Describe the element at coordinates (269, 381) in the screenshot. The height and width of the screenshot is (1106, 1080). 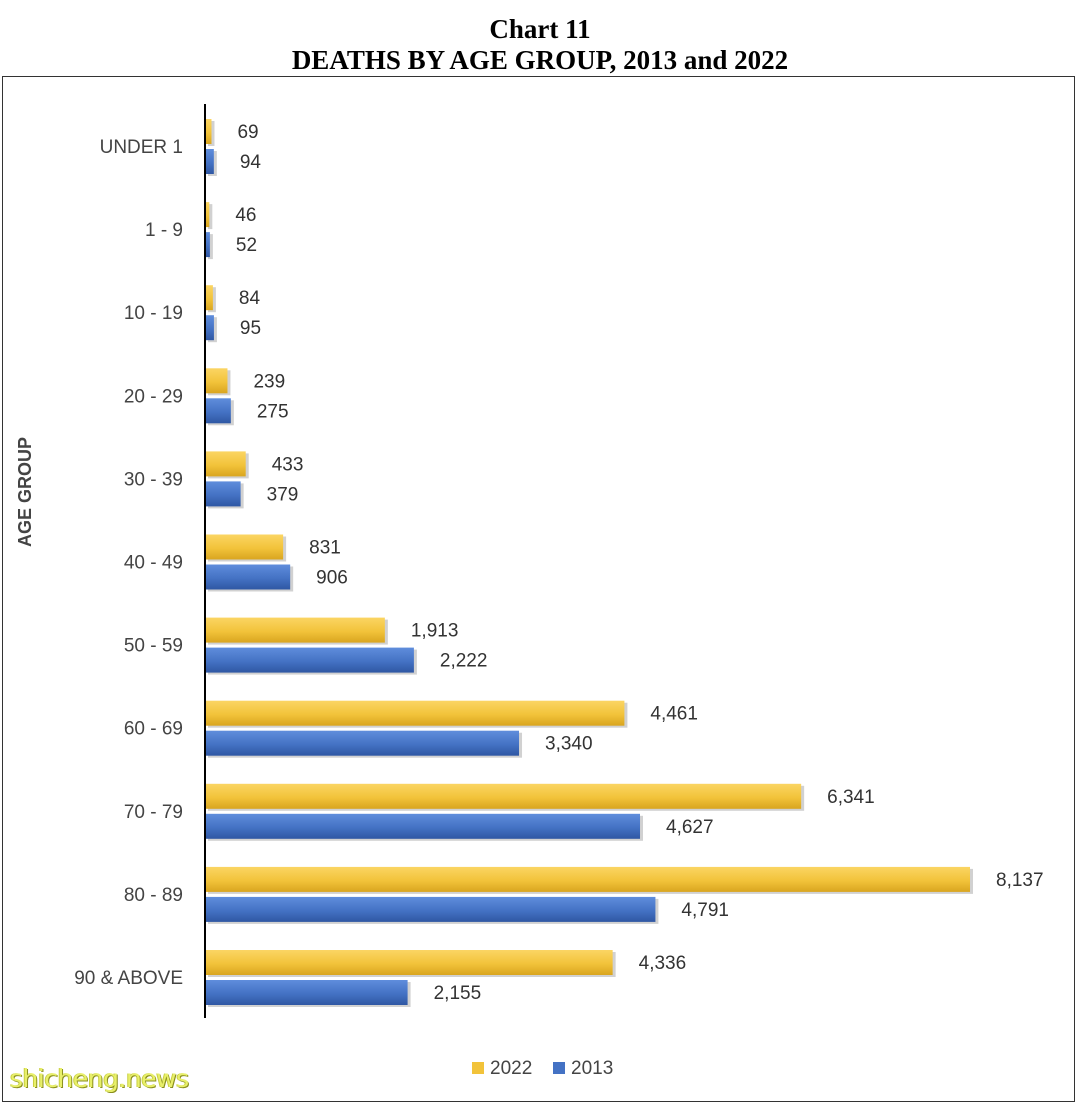
I see `data-label: 239` at that location.